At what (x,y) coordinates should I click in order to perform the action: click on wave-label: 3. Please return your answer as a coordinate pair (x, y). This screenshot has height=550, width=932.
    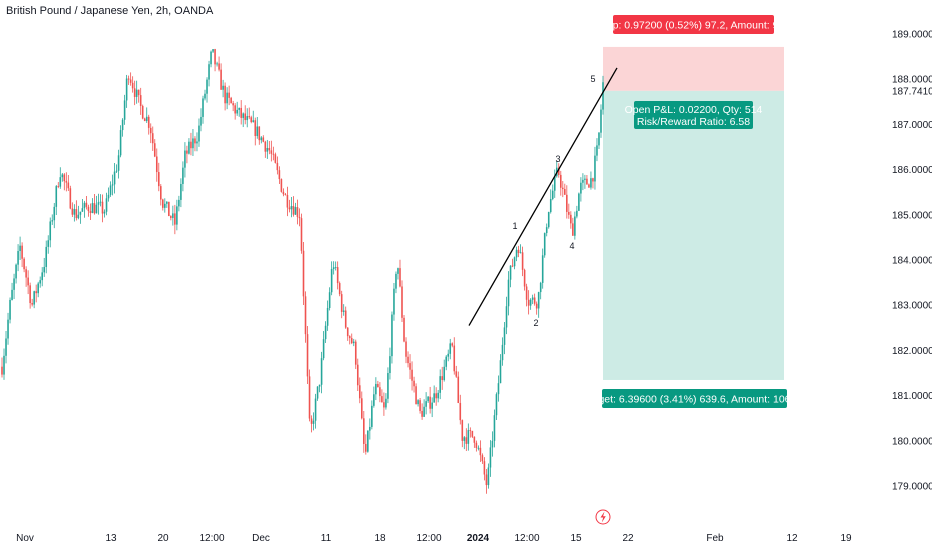
    Looking at the image, I should click on (557, 159).